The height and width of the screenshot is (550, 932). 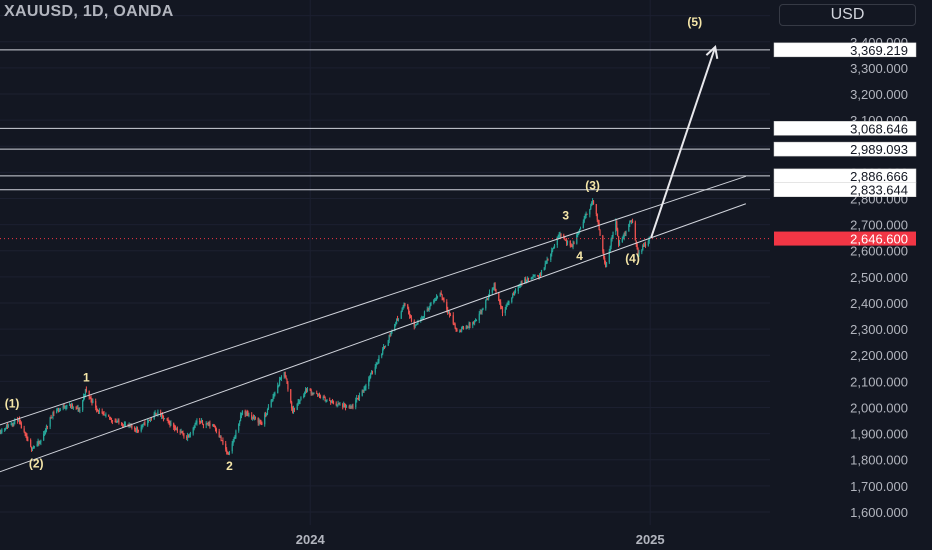 I want to click on projection-arrow, so click(x=683, y=142).